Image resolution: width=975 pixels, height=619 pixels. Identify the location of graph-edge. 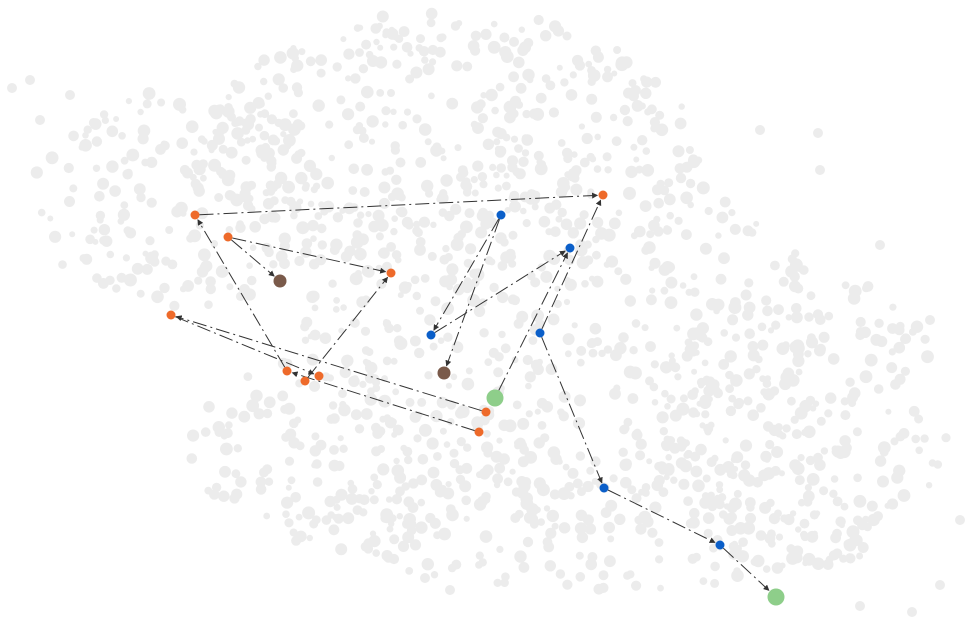
(383, 401).